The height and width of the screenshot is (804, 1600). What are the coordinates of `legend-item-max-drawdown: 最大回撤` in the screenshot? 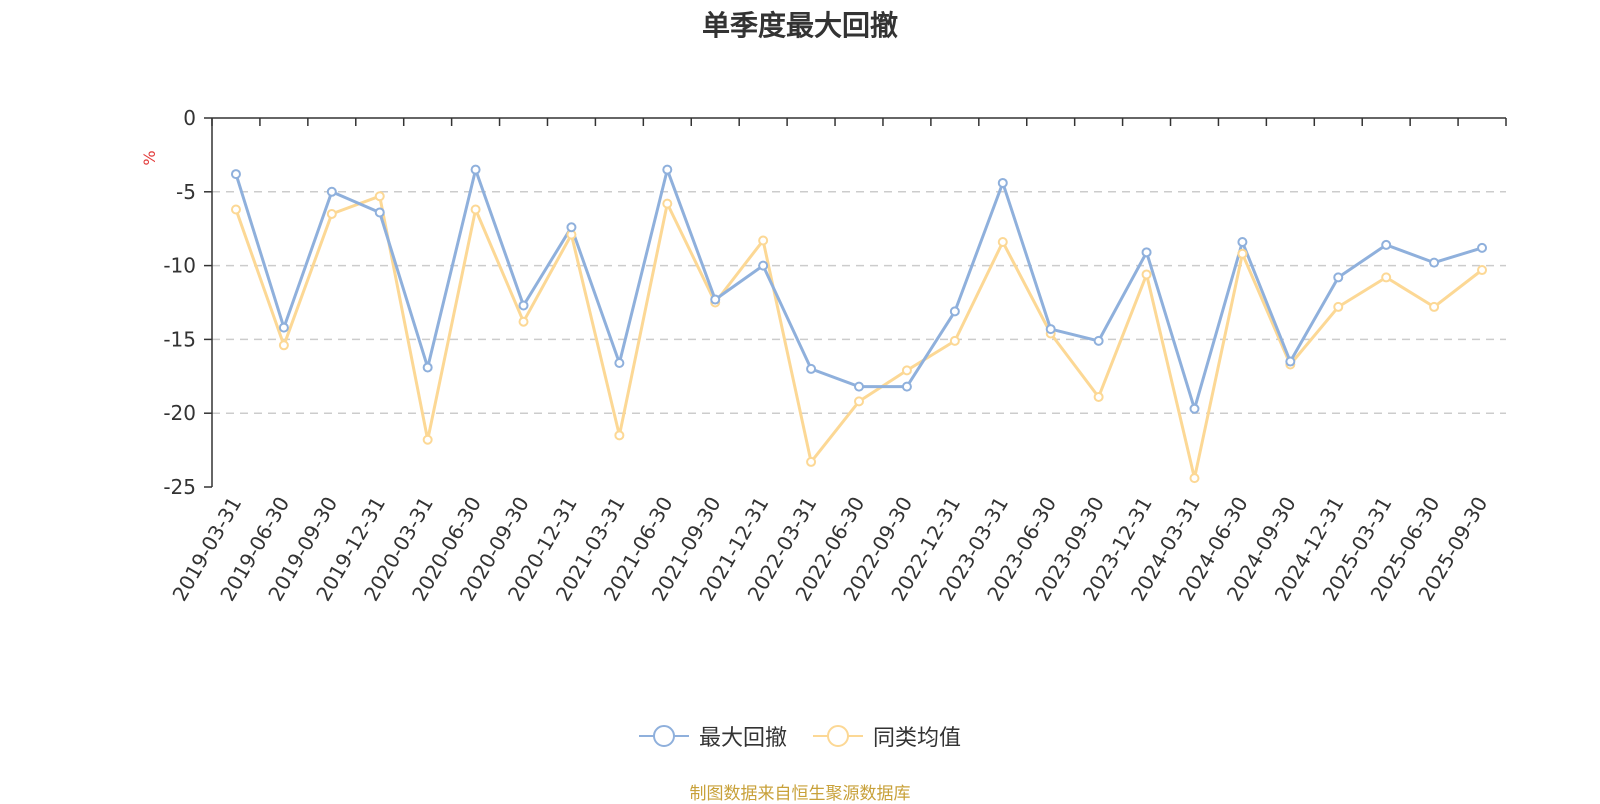 It's located at (712, 736).